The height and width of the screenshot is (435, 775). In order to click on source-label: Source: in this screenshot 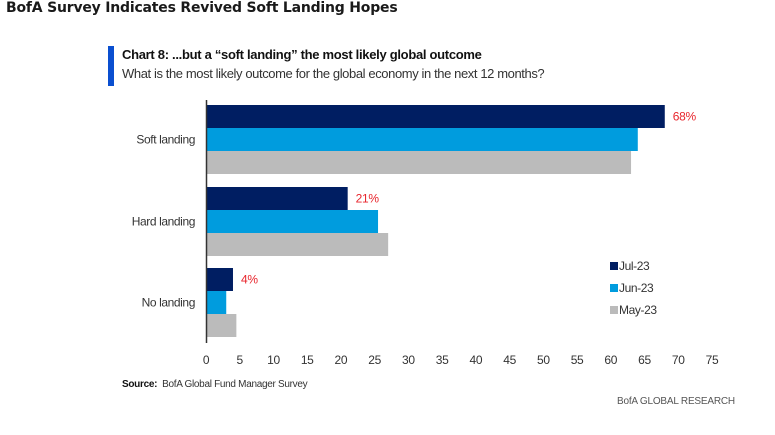, I will do `click(140, 384)`.